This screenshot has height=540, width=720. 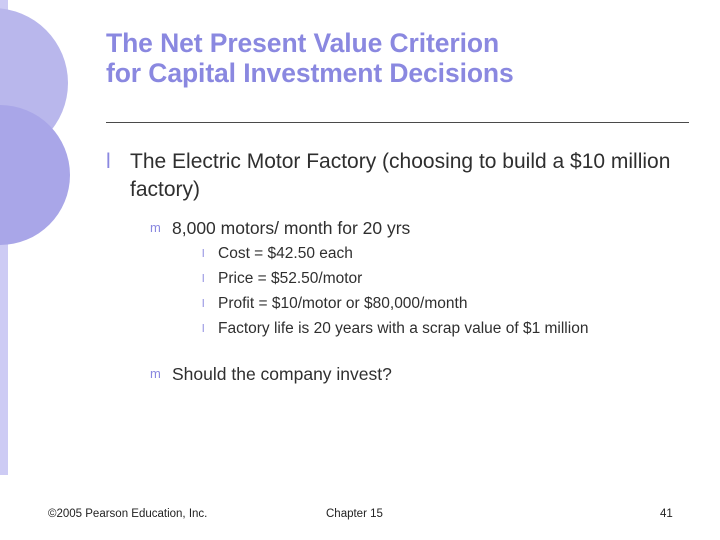 I want to click on title-divider, so click(x=397, y=122).